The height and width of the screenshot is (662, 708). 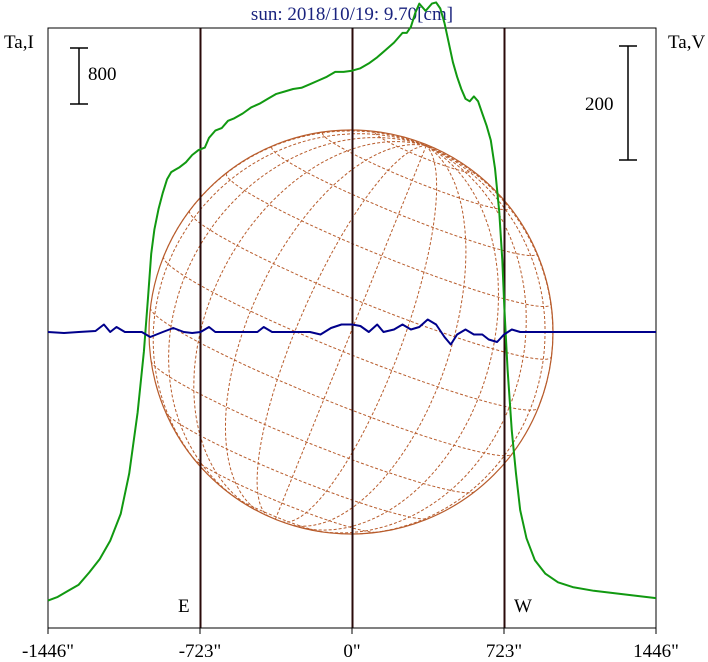 What do you see at coordinates (200, 651) in the screenshot?
I see `x-tick-label-1: -723"` at bounding box center [200, 651].